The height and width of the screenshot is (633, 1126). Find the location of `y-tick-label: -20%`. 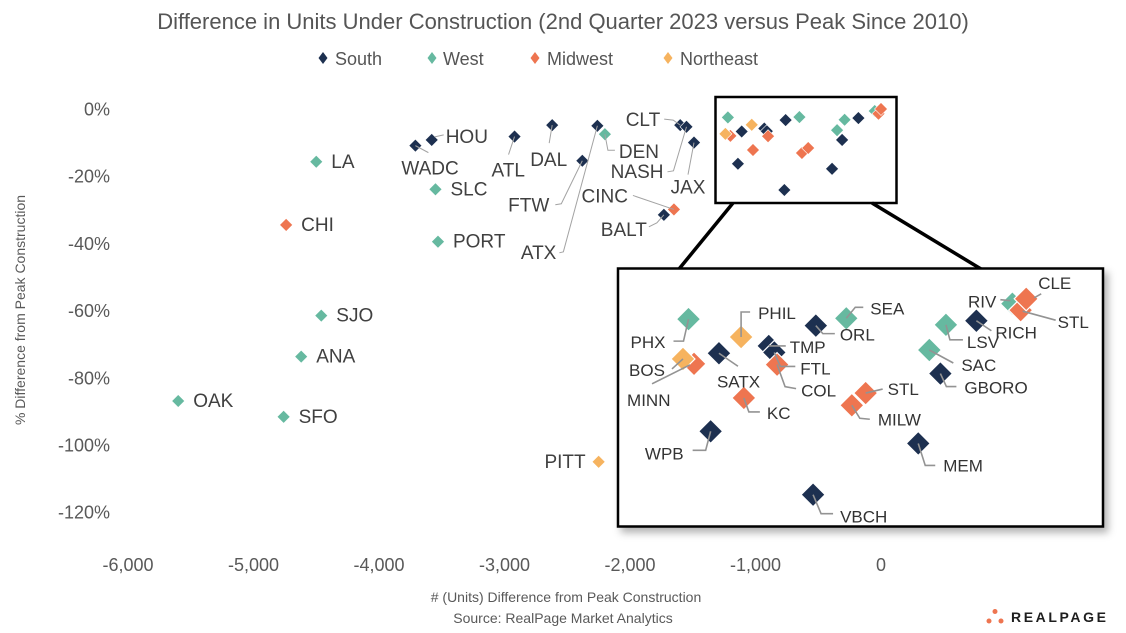

y-tick-label: -20% is located at coordinates (89, 177).